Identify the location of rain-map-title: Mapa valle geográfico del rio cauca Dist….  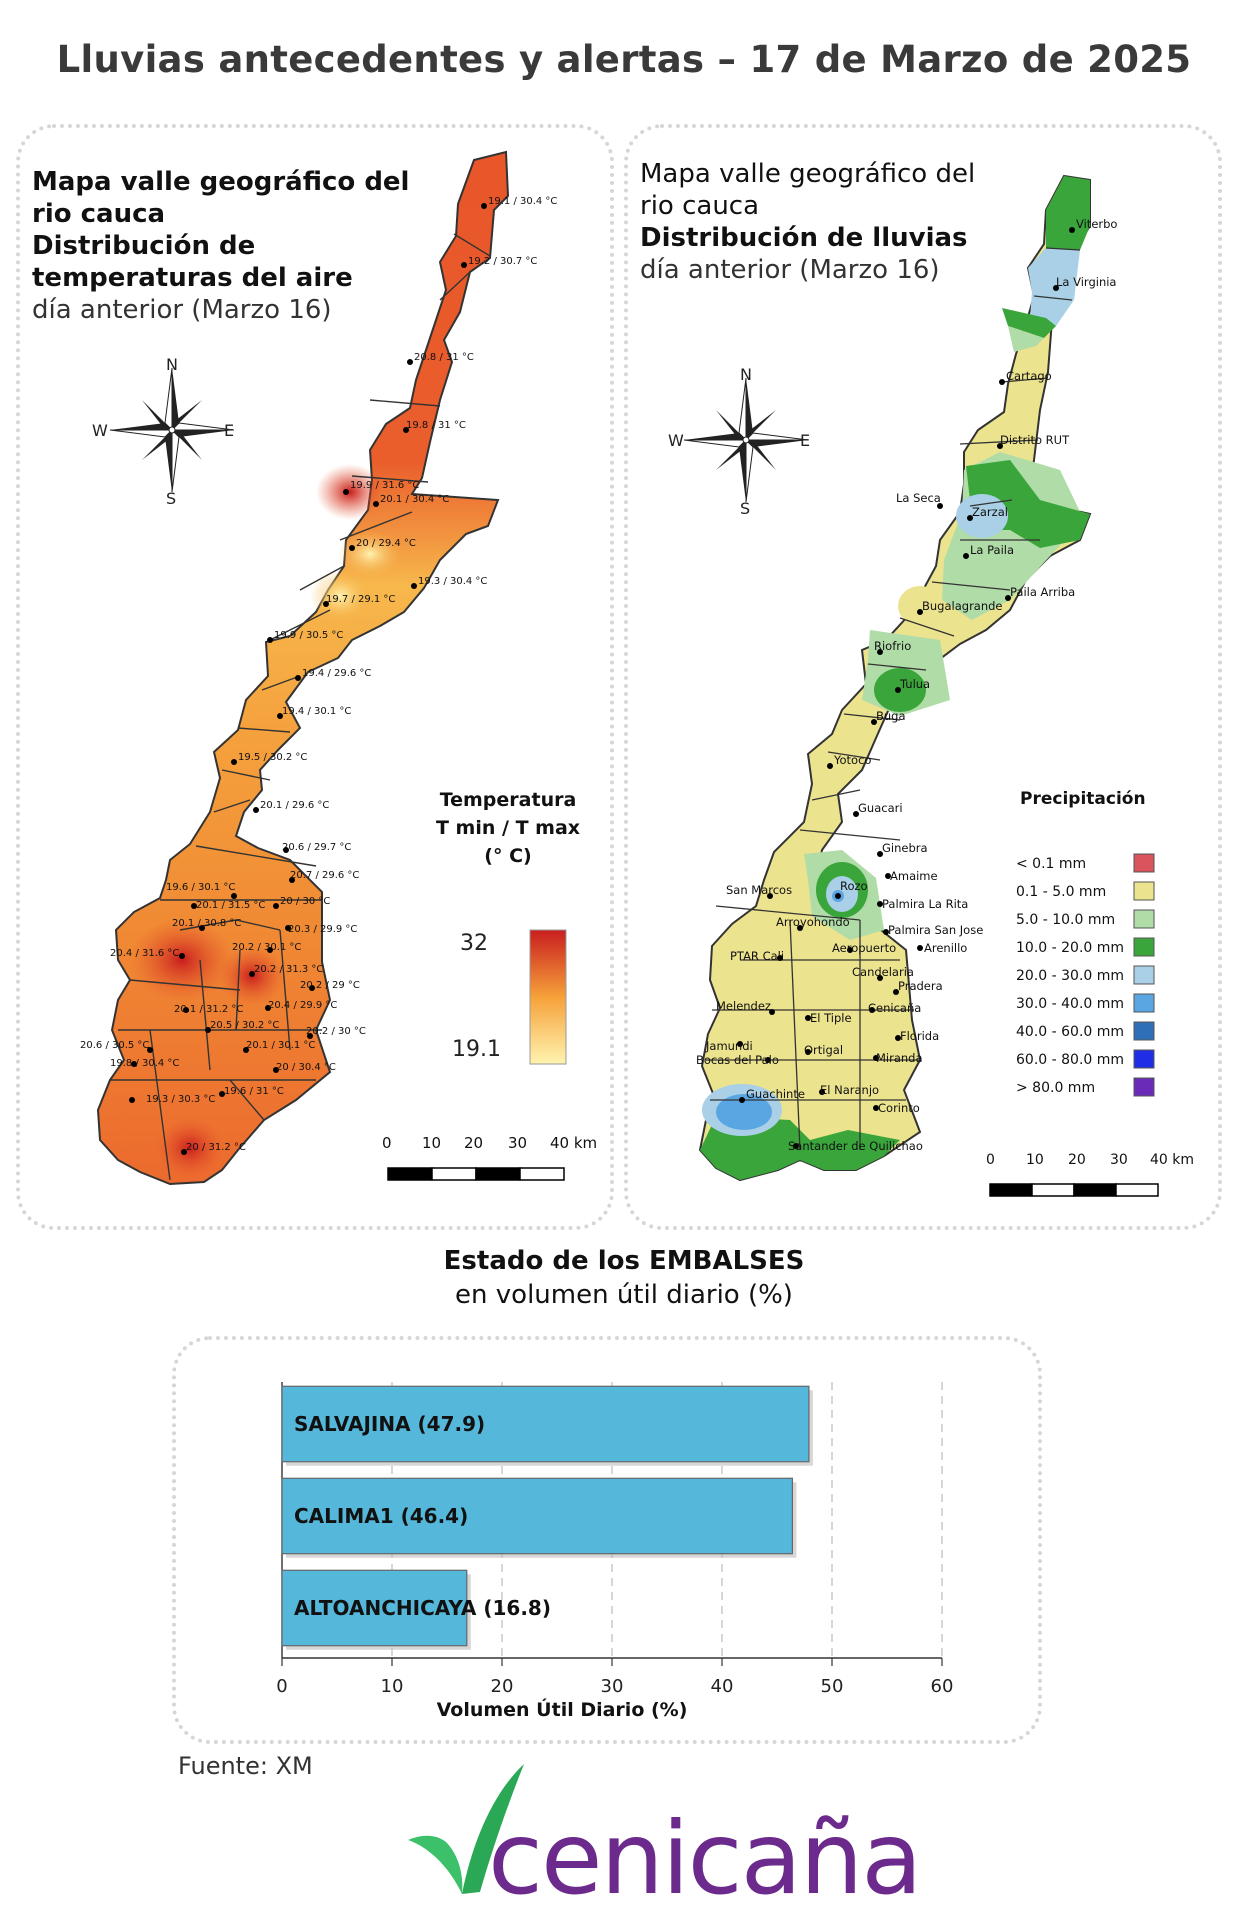
(808, 222).